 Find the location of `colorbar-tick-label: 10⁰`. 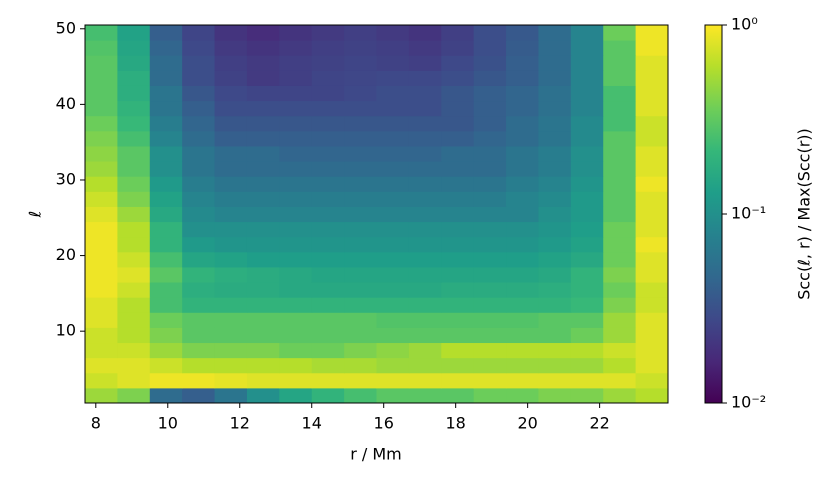

colorbar-tick-label: 10⁰ is located at coordinates (744, 24).